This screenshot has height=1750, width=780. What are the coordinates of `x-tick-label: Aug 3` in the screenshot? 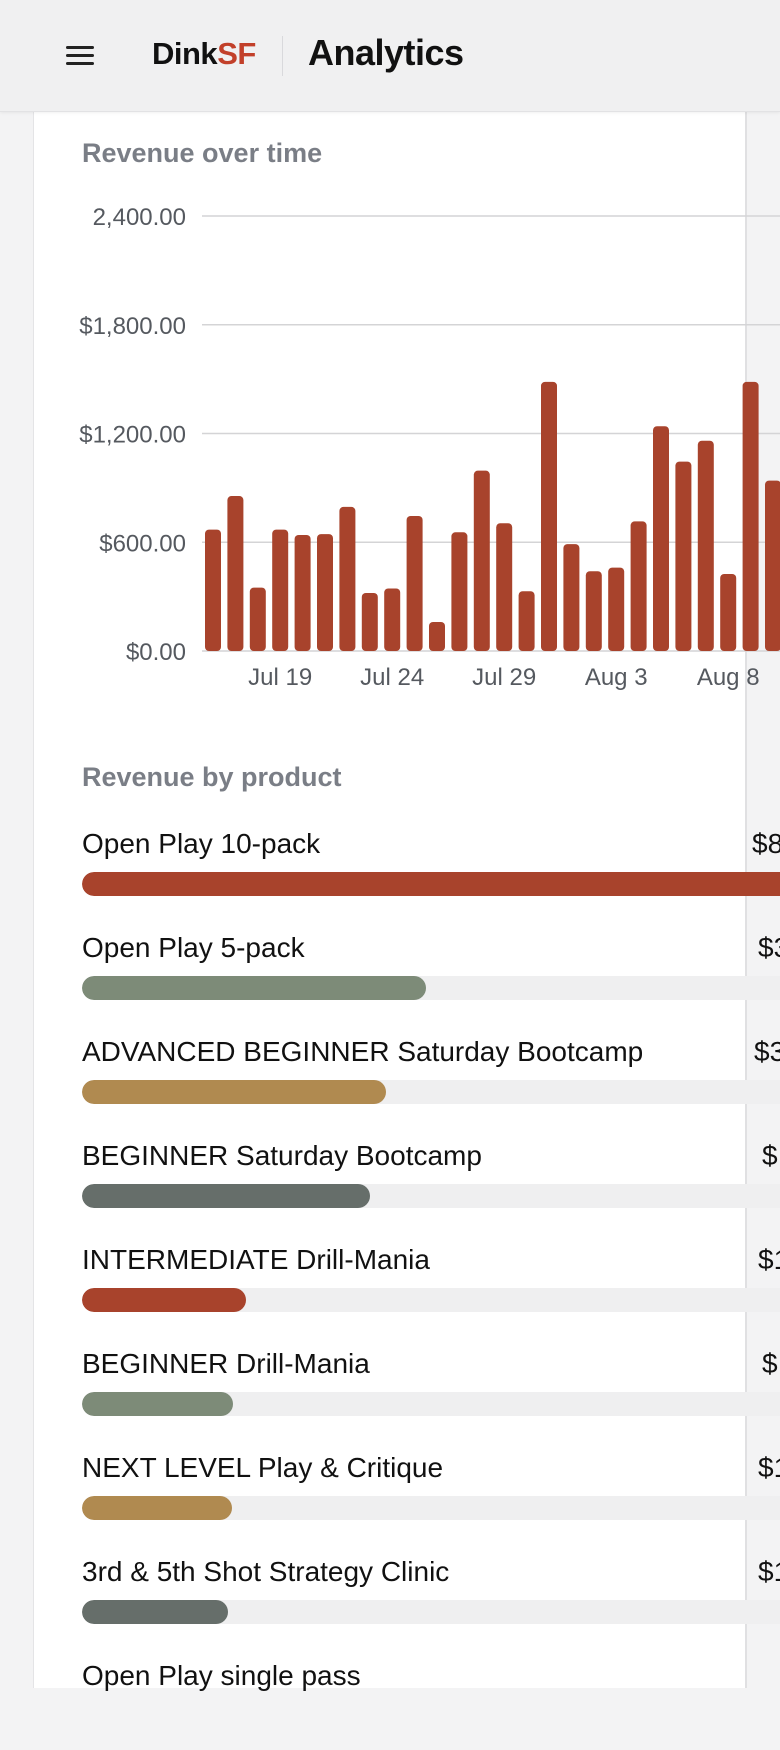 It's located at (616, 677).